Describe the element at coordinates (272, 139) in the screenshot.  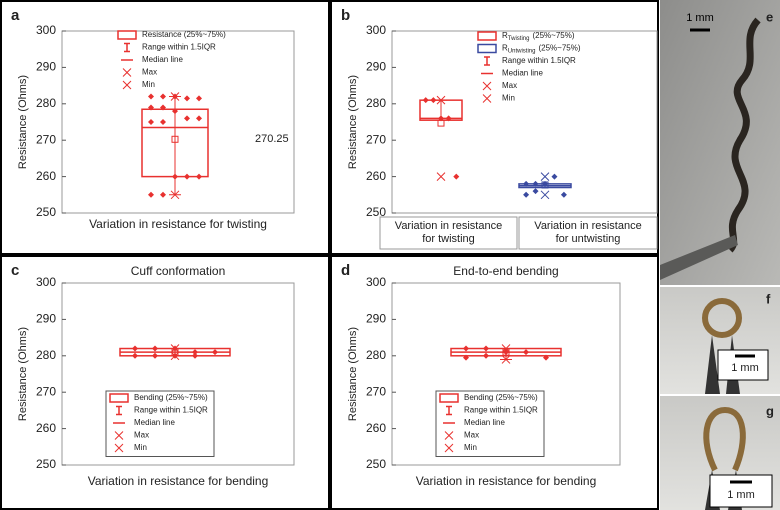
I see `annotation: 270.25` at that location.